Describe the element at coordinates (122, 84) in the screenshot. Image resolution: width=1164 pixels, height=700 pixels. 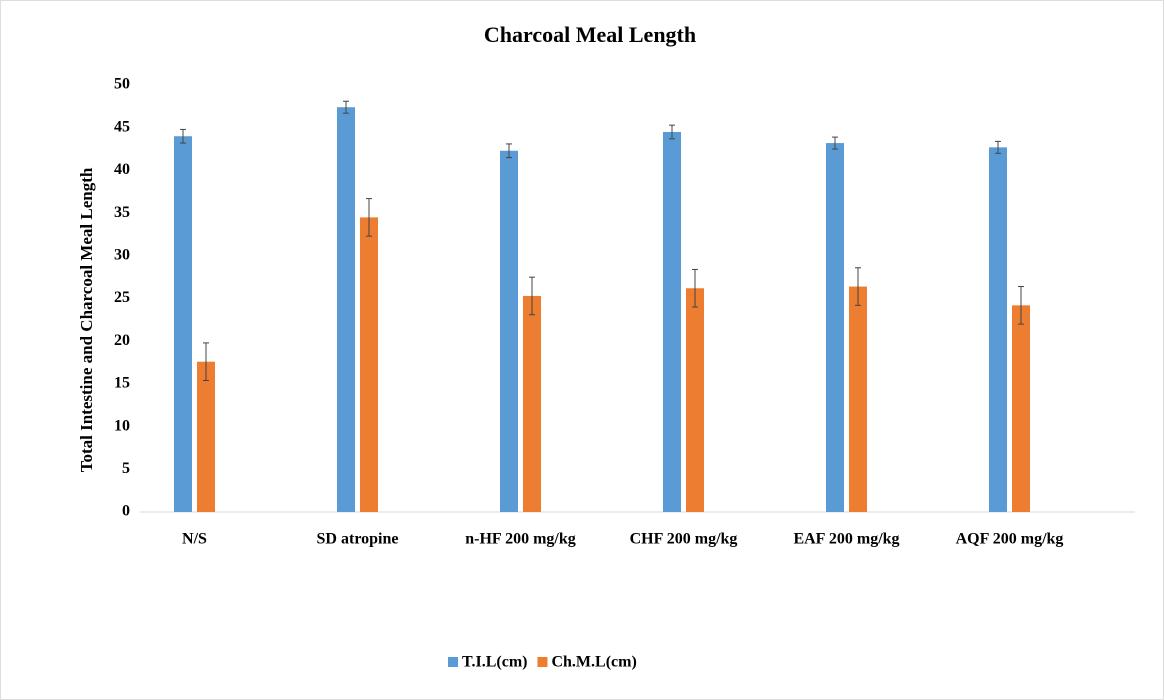
I see `y-tick-label: 50` at that location.